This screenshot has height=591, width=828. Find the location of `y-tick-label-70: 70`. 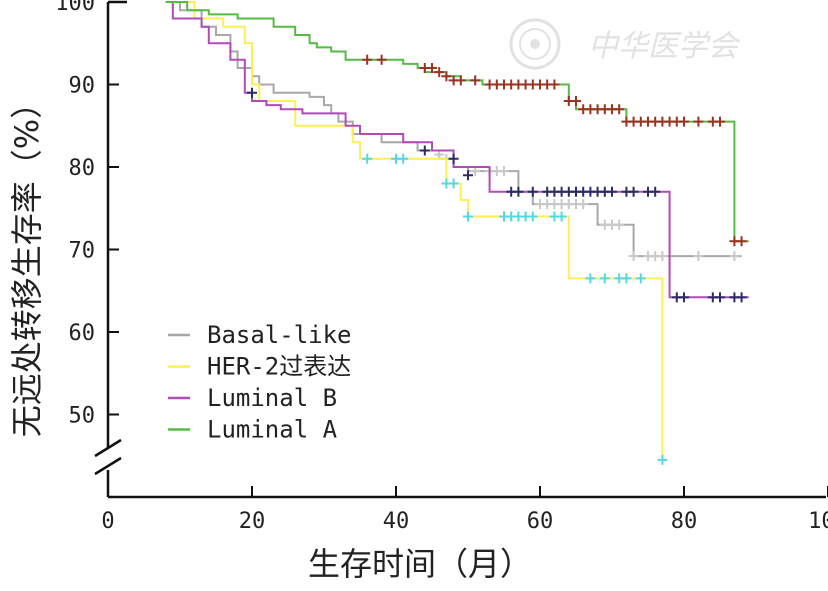

y-tick-label-70: 70 is located at coordinates (82, 251).